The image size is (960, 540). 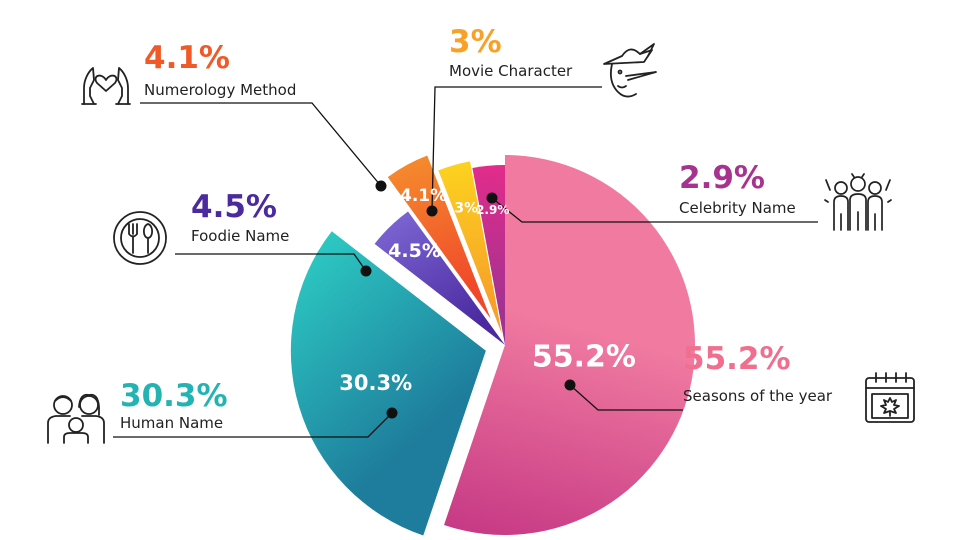 What do you see at coordinates (466, 208) in the screenshot?
I see `slice-label-movie: 3%` at bounding box center [466, 208].